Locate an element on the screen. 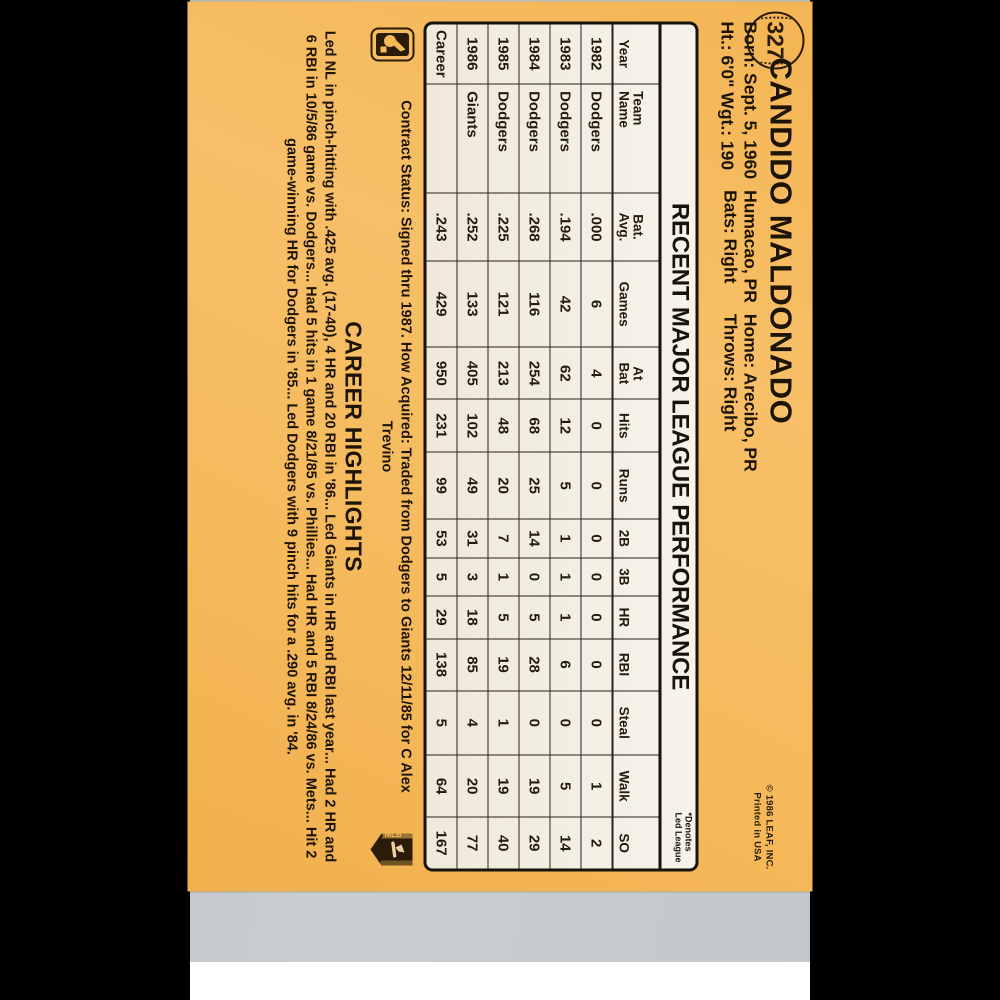  white-bottom-band is located at coordinates (500, 981).